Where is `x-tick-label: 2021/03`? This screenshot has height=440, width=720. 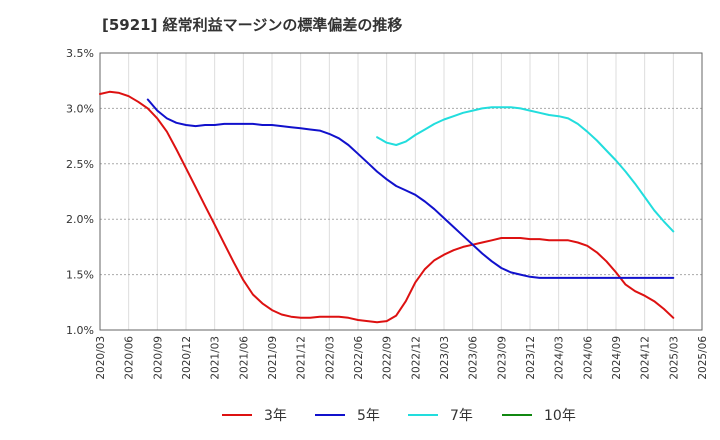 x-tick-label: 2021/03 is located at coordinates (216, 358).